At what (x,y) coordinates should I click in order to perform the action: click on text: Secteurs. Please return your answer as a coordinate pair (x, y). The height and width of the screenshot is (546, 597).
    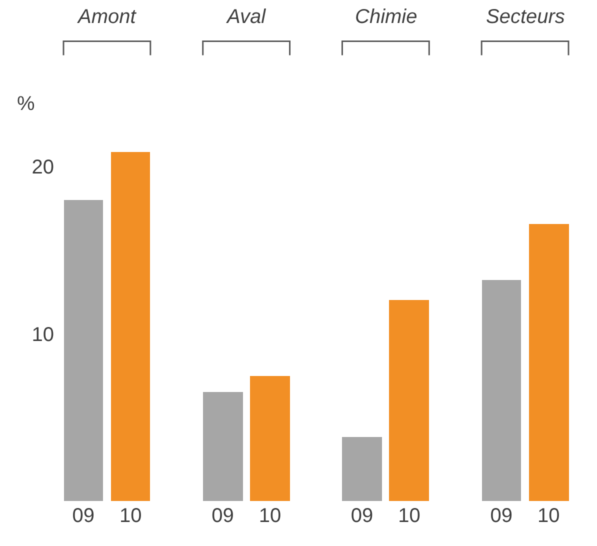
    Looking at the image, I should click on (525, 17).